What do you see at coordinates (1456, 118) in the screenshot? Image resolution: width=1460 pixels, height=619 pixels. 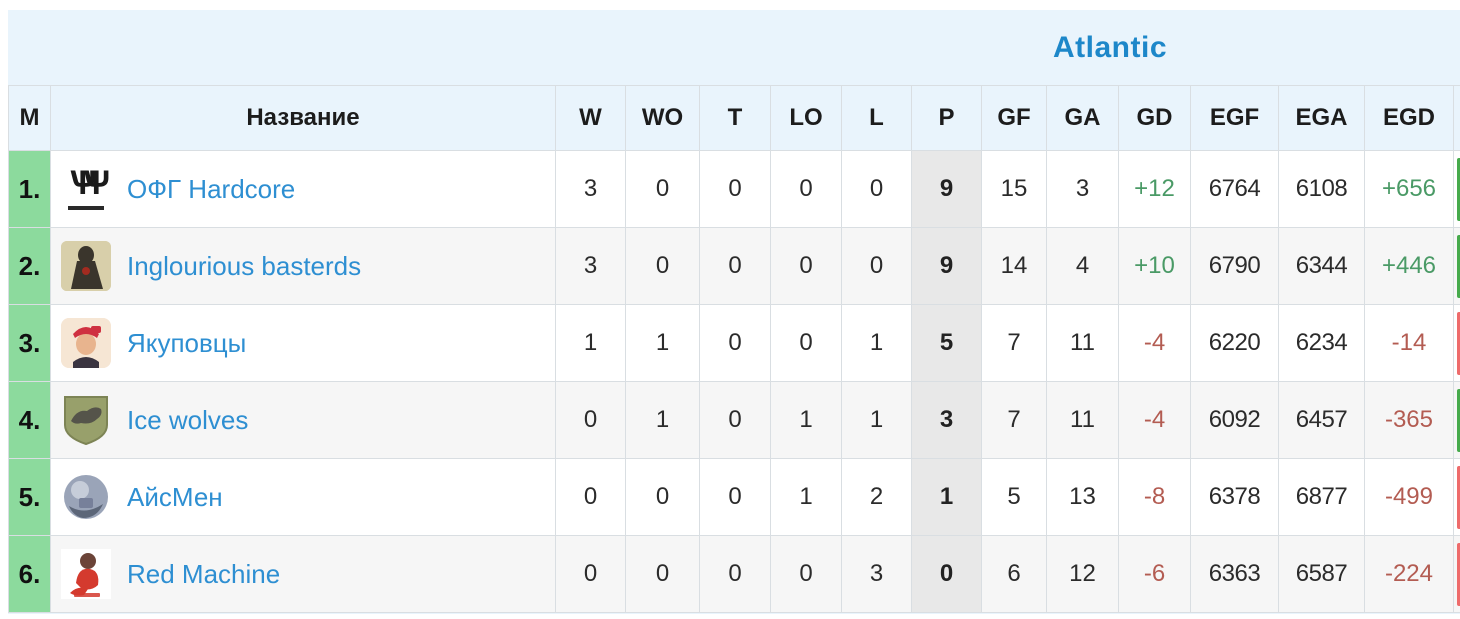 I see `col-header-form` at bounding box center [1456, 118].